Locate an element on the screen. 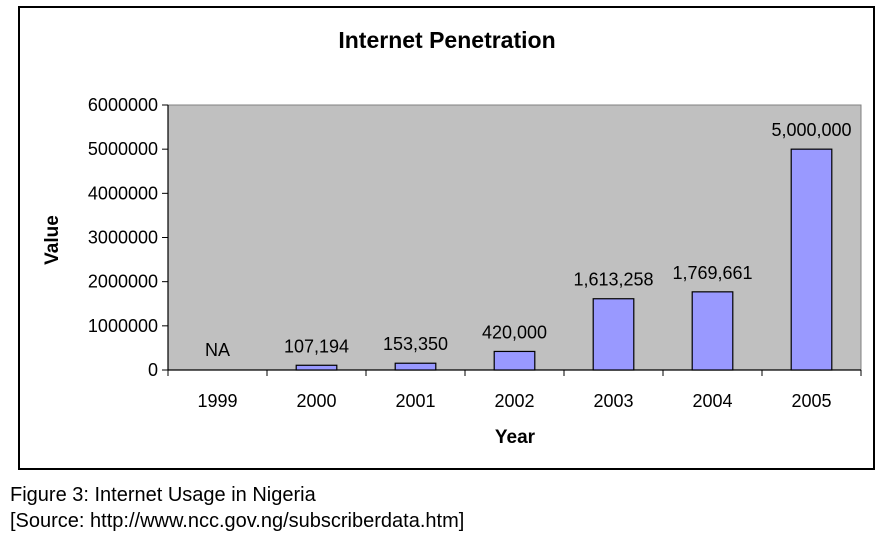  bar-2004 is located at coordinates (712, 331).